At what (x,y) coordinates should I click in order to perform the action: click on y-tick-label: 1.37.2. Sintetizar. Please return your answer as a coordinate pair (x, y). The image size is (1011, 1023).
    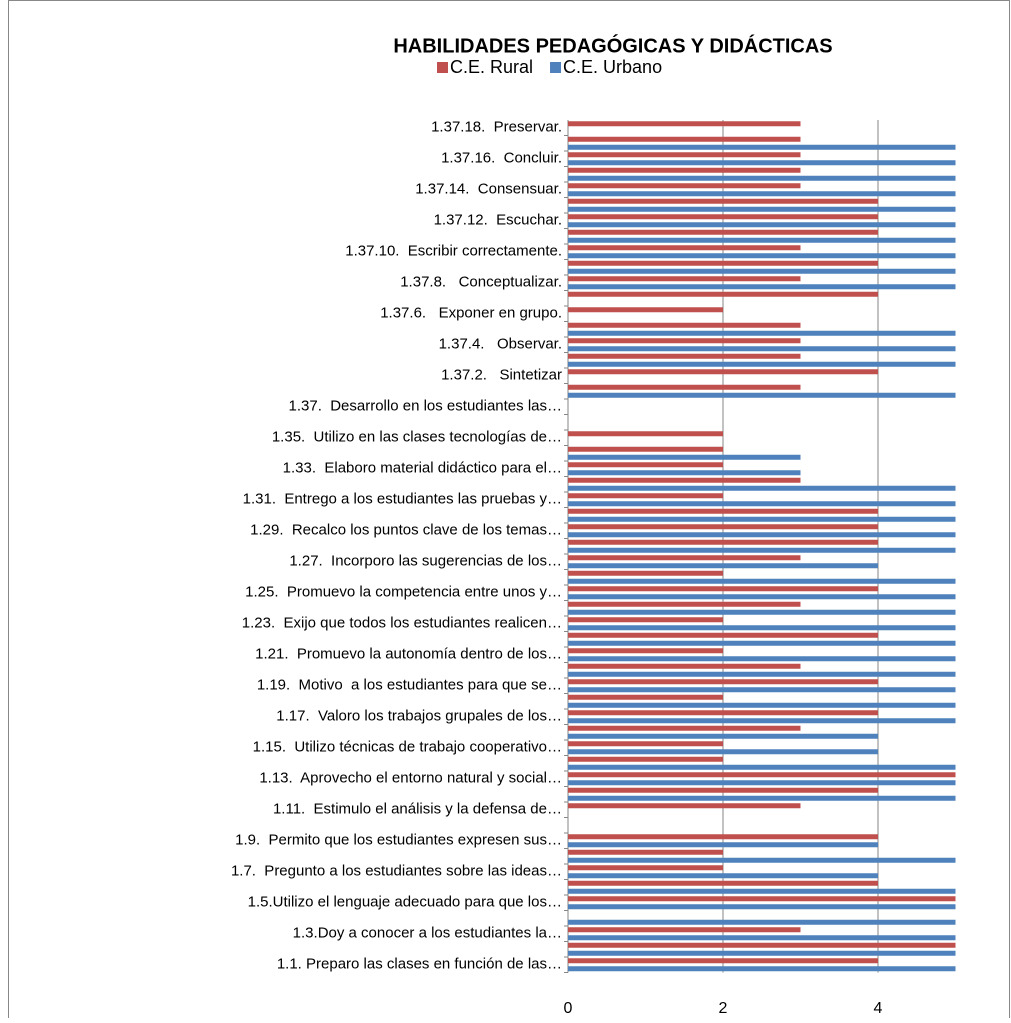
    Looking at the image, I should click on (501, 375).